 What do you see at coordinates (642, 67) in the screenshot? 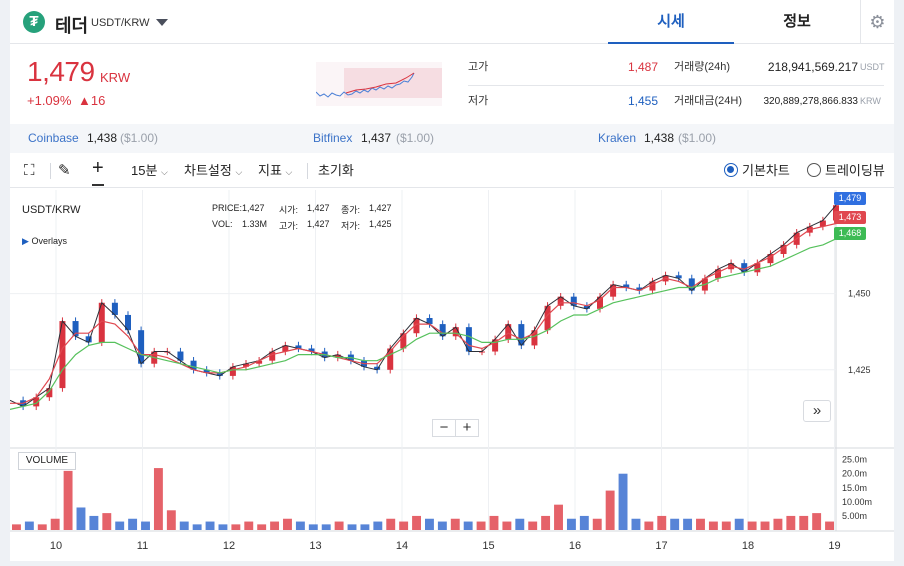
I see `high-value: 1,487` at bounding box center [642, 67].